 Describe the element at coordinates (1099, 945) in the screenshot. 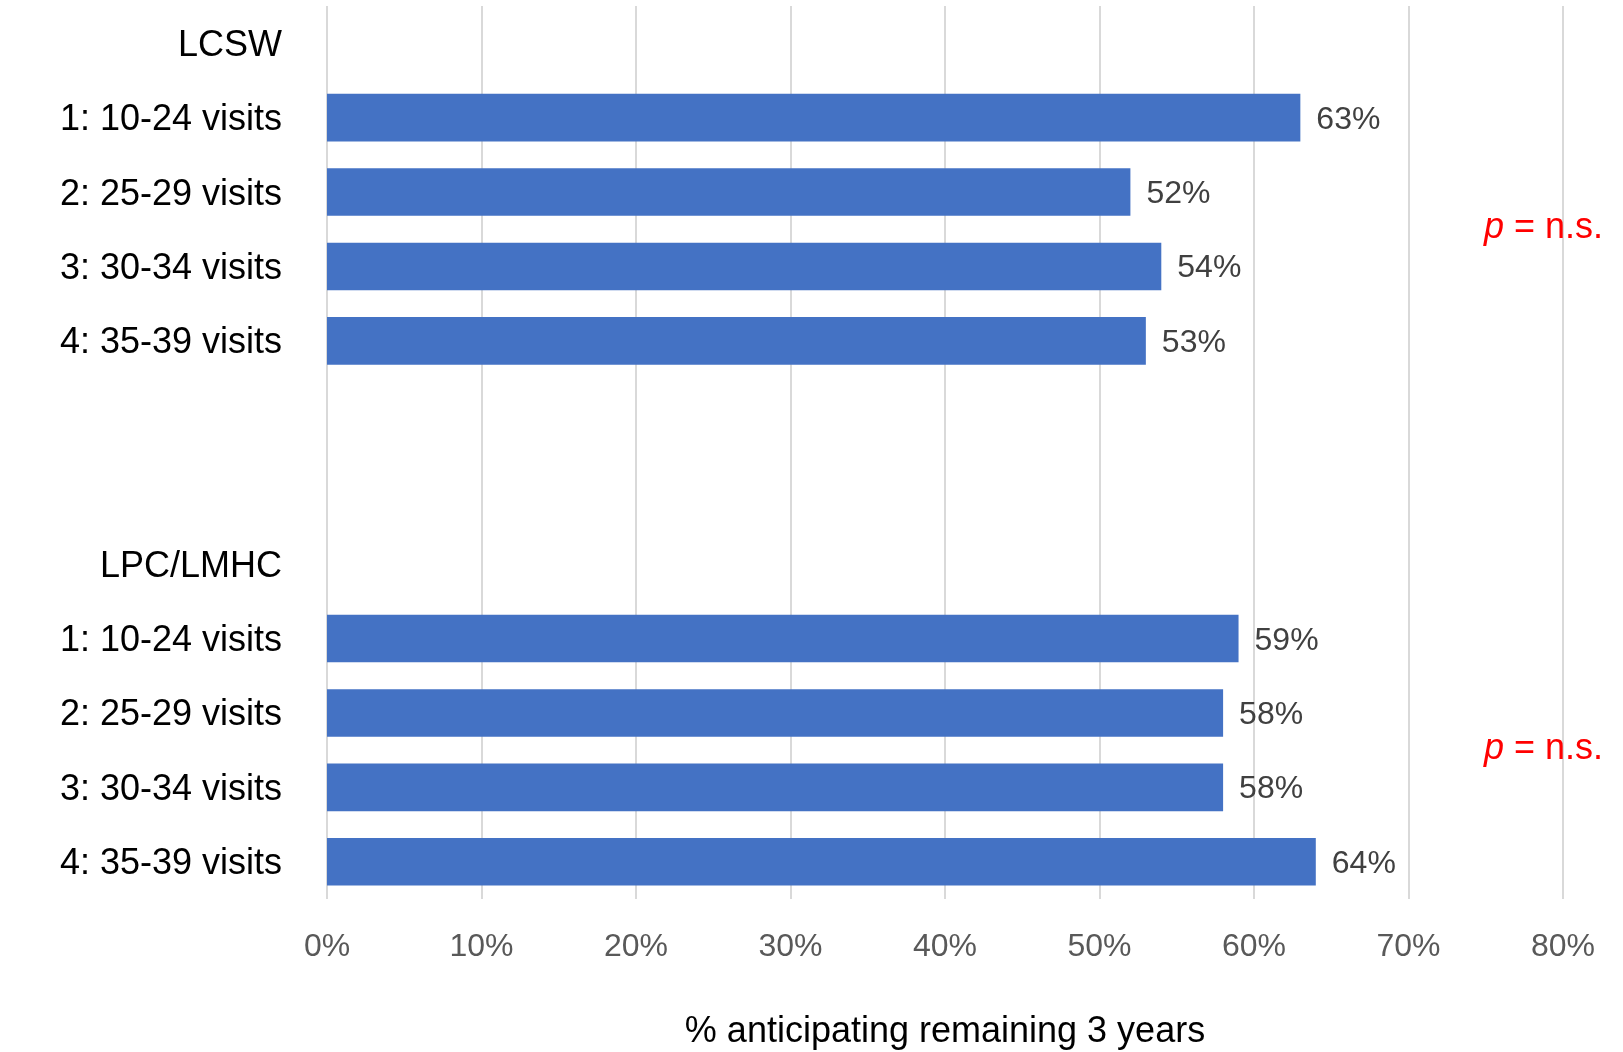

I see `x-tick-label: 50%` at that location.